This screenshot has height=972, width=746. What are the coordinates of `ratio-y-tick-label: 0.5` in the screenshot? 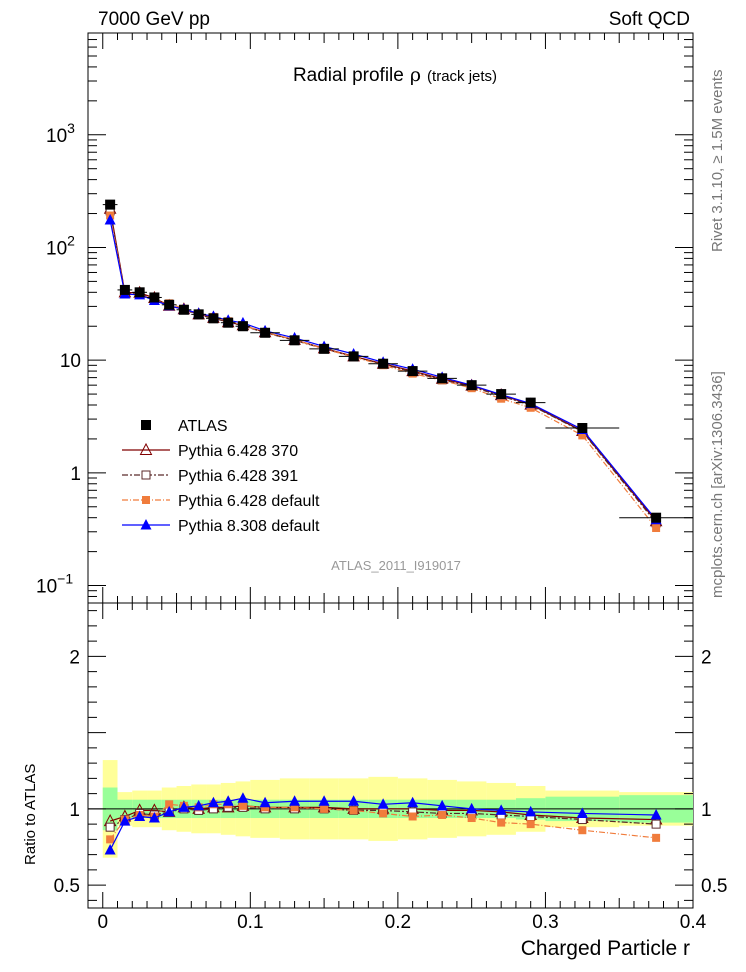 It's located at (67, 886).